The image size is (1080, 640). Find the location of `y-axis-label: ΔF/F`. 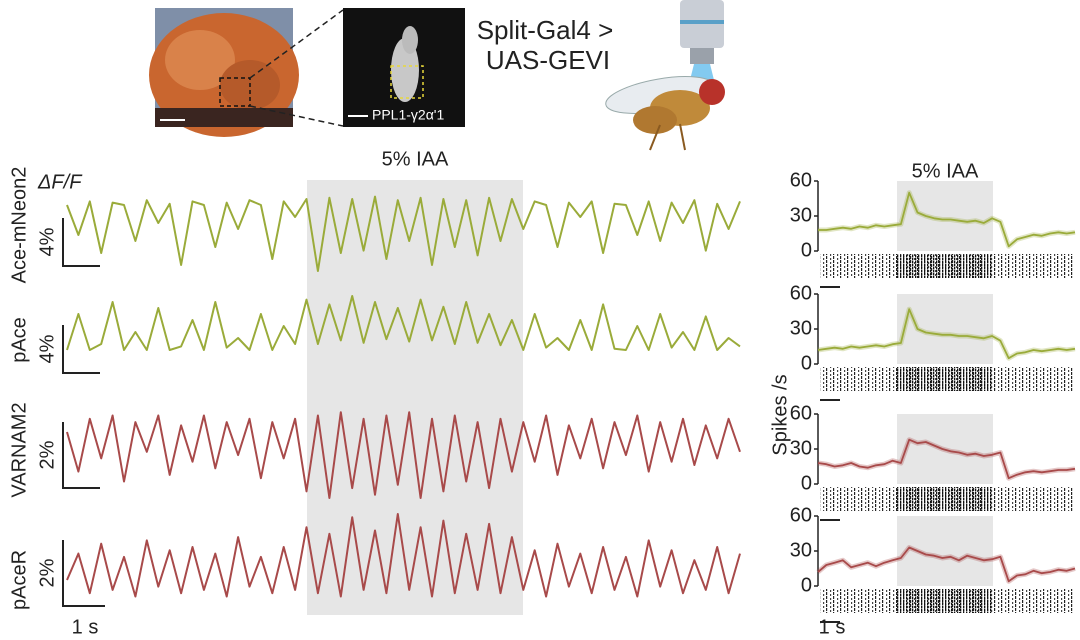

y-axis-label: ΔF/F is located at coordinates (60, 182).